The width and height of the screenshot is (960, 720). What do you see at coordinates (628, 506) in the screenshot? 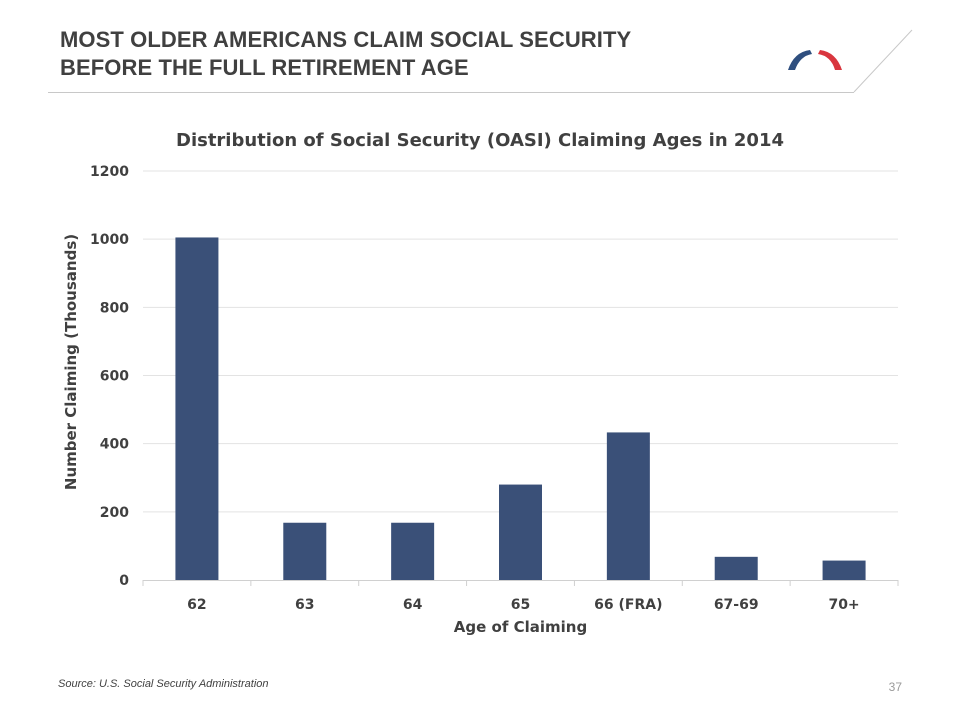
I see `bar-66-fra-` at bounding box center [628, 506].